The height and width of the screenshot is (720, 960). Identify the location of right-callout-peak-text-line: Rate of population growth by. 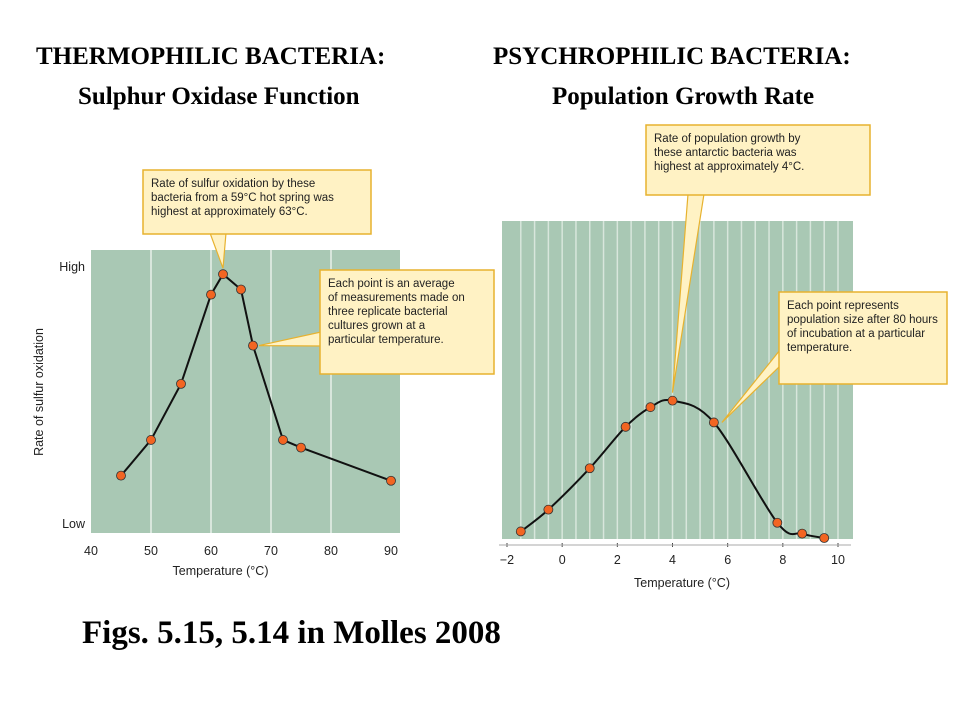
(727, 139).